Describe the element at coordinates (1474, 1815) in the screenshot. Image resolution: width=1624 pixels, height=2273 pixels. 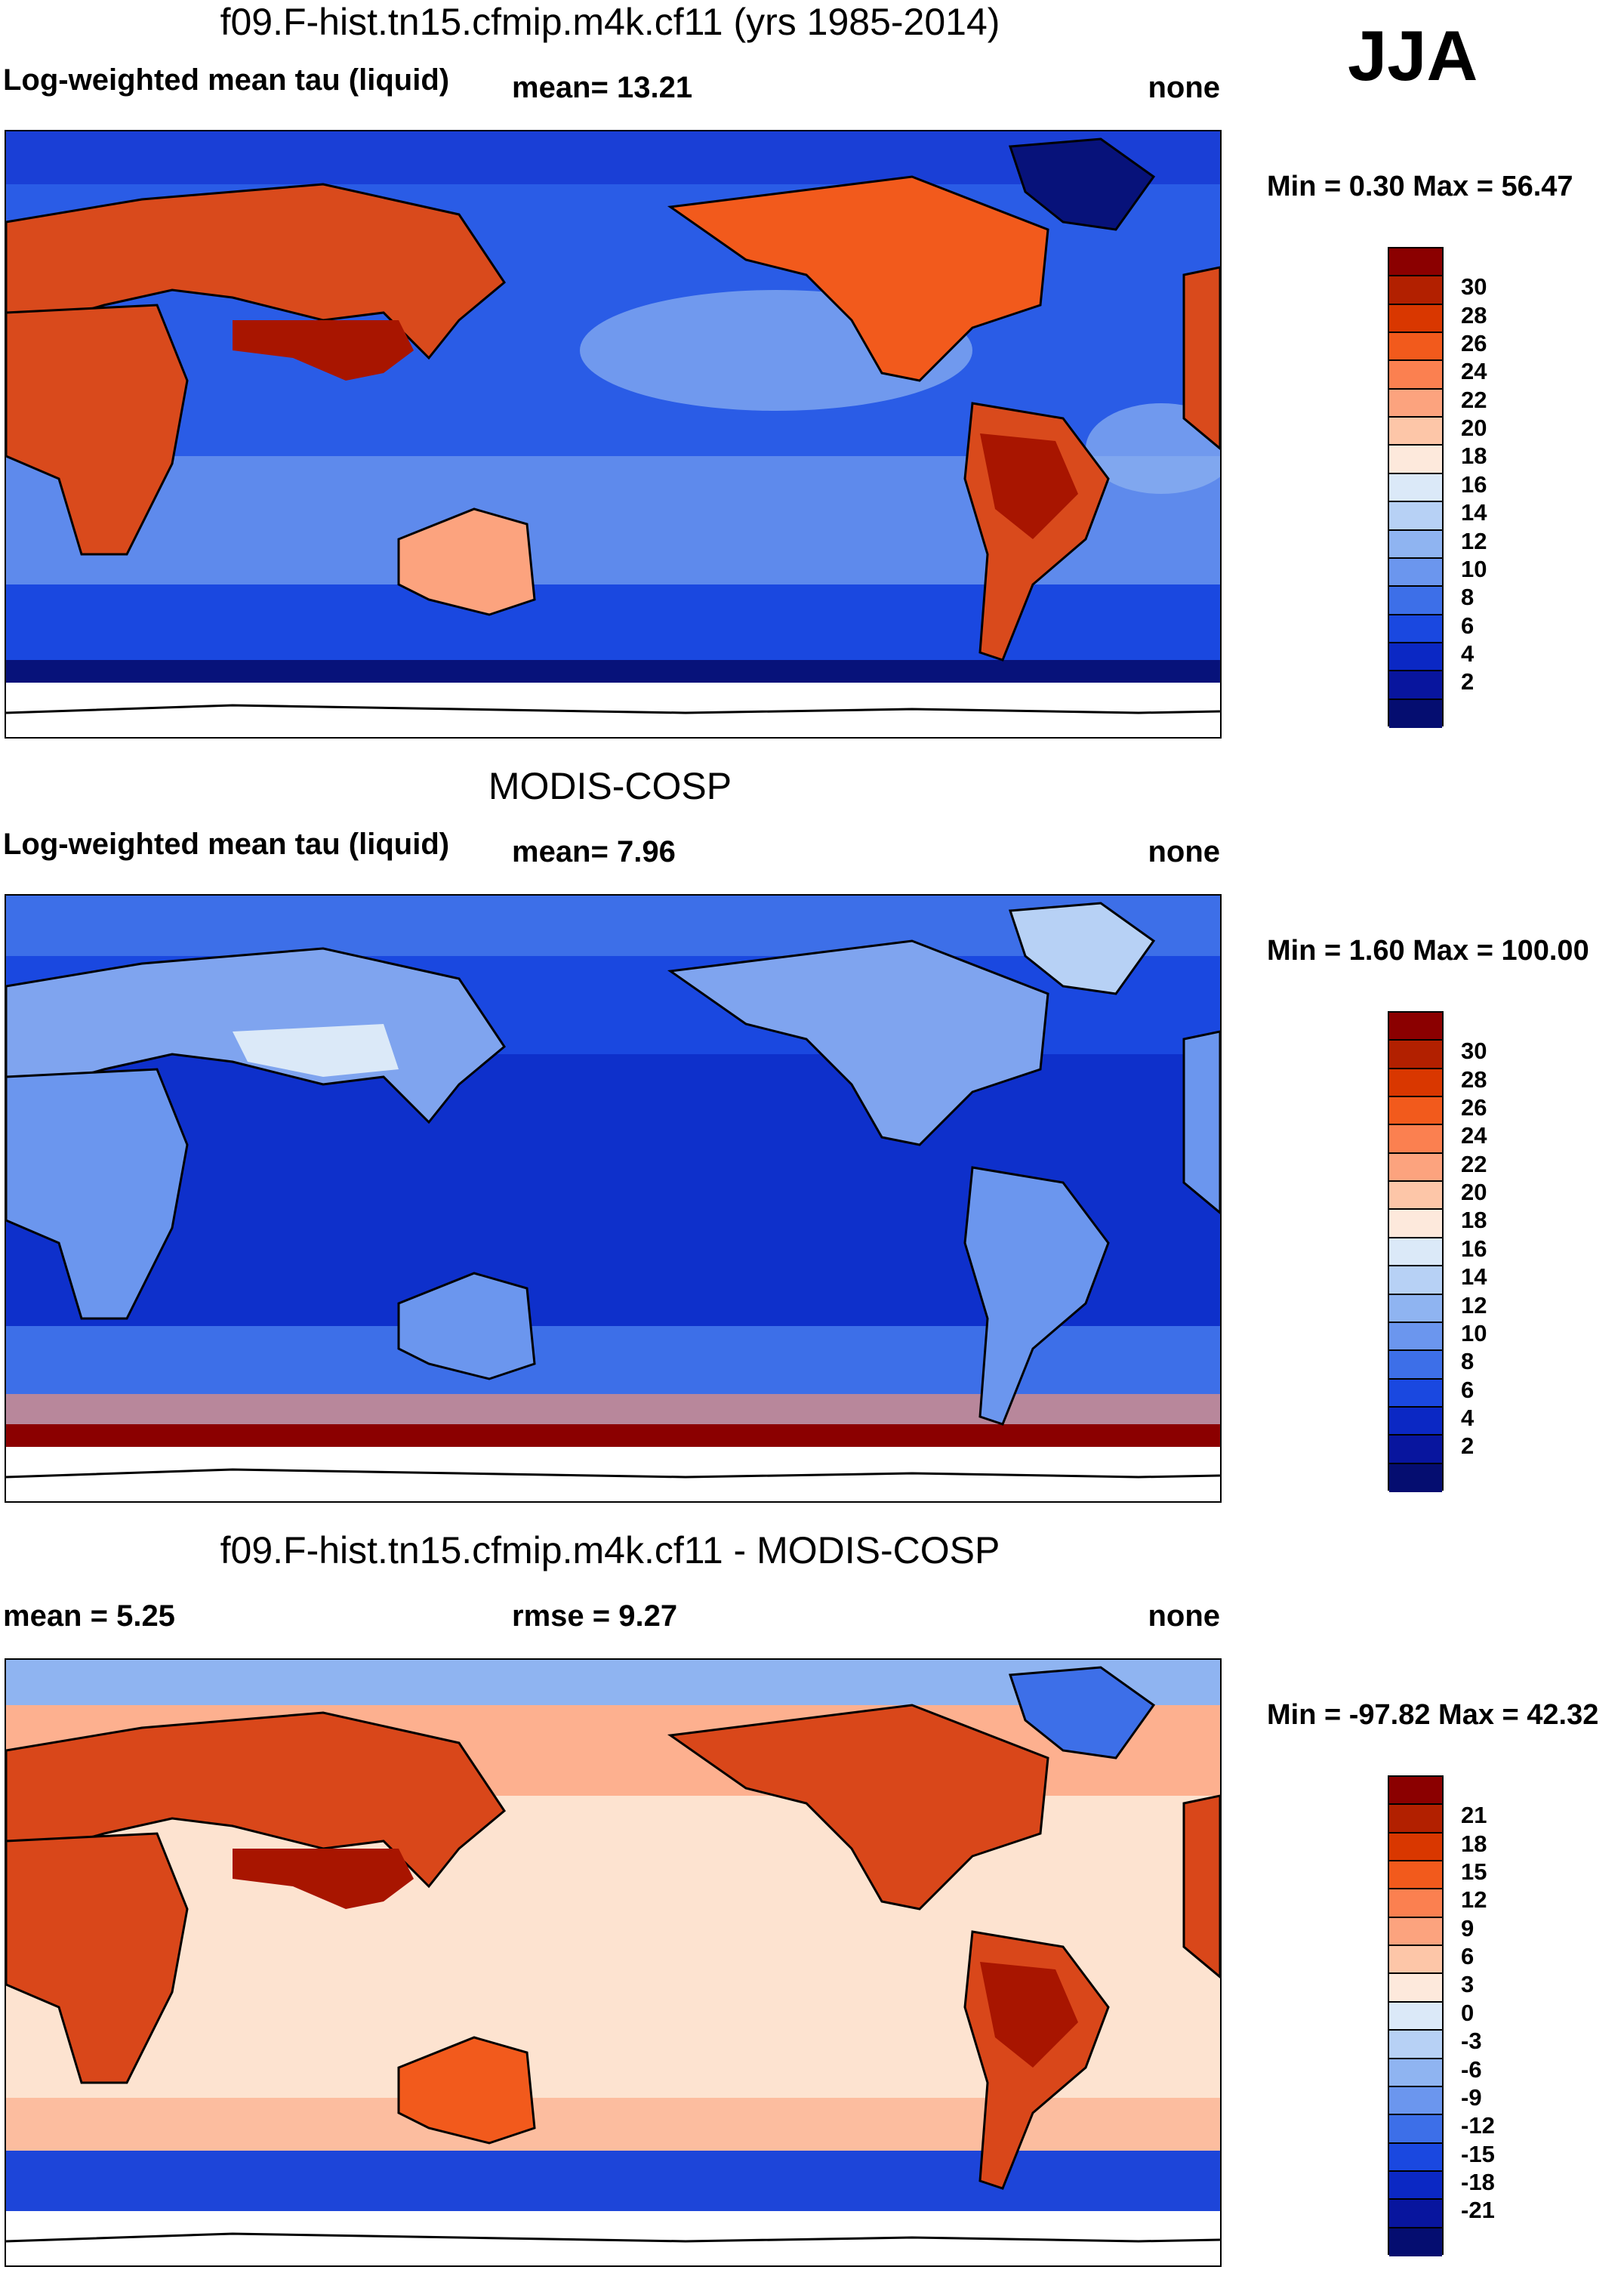
I see `colorbar-tick-label: 21` at that location.